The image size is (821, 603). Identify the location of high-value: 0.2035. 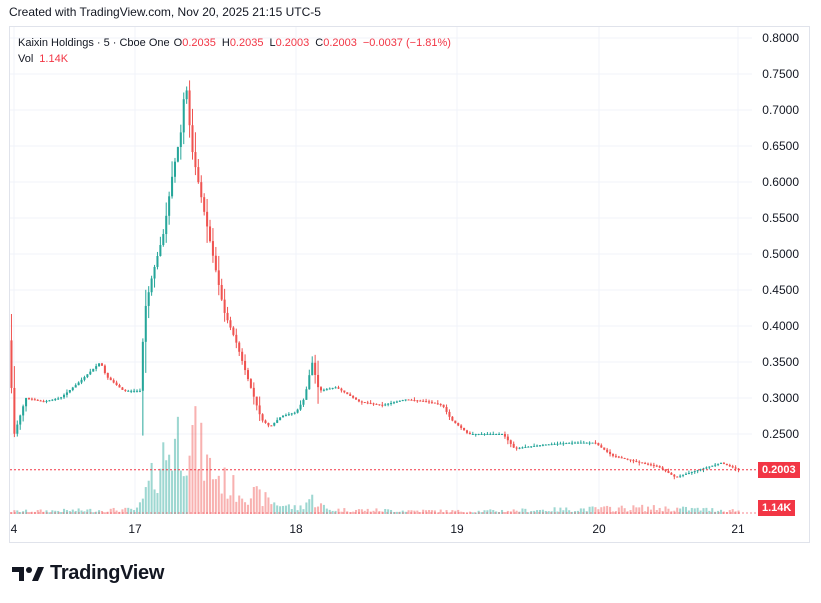
(246, 43).